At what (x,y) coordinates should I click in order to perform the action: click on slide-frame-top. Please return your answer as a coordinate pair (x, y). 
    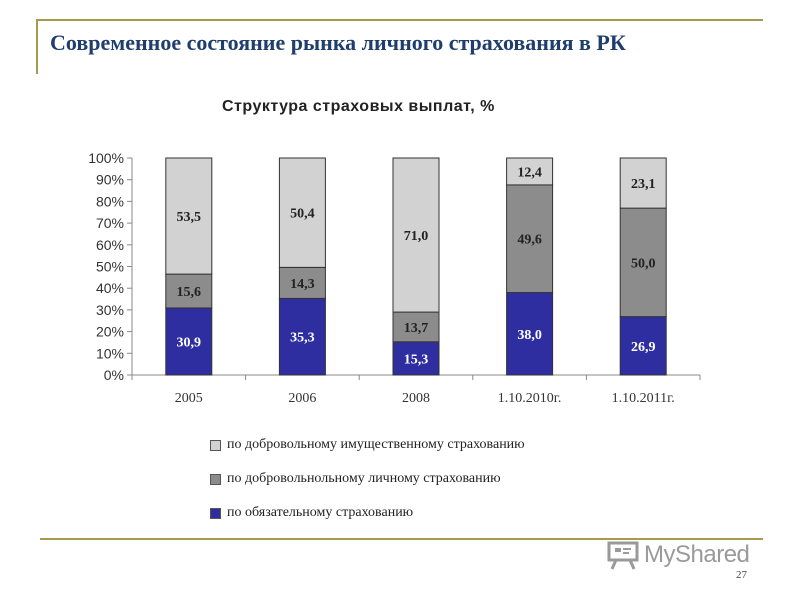
    Looking at the image, I should click on (399, 20).